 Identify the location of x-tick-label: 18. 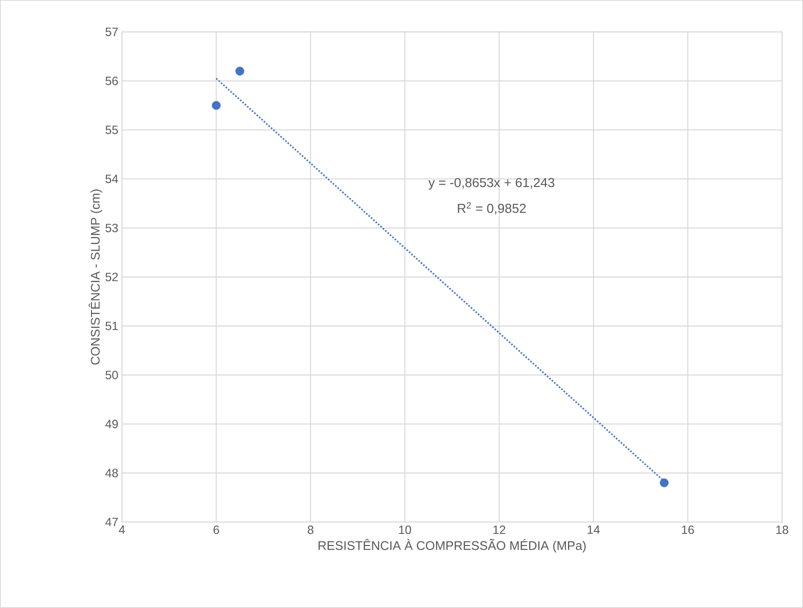
(782, 530).